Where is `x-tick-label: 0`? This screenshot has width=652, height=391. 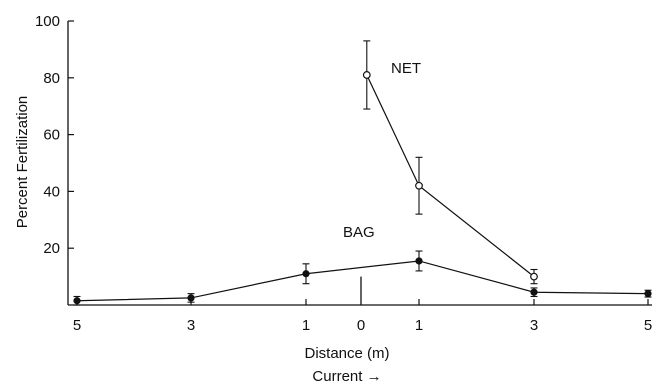
x-tick-label: 0 is located at coordinates (361, 325).